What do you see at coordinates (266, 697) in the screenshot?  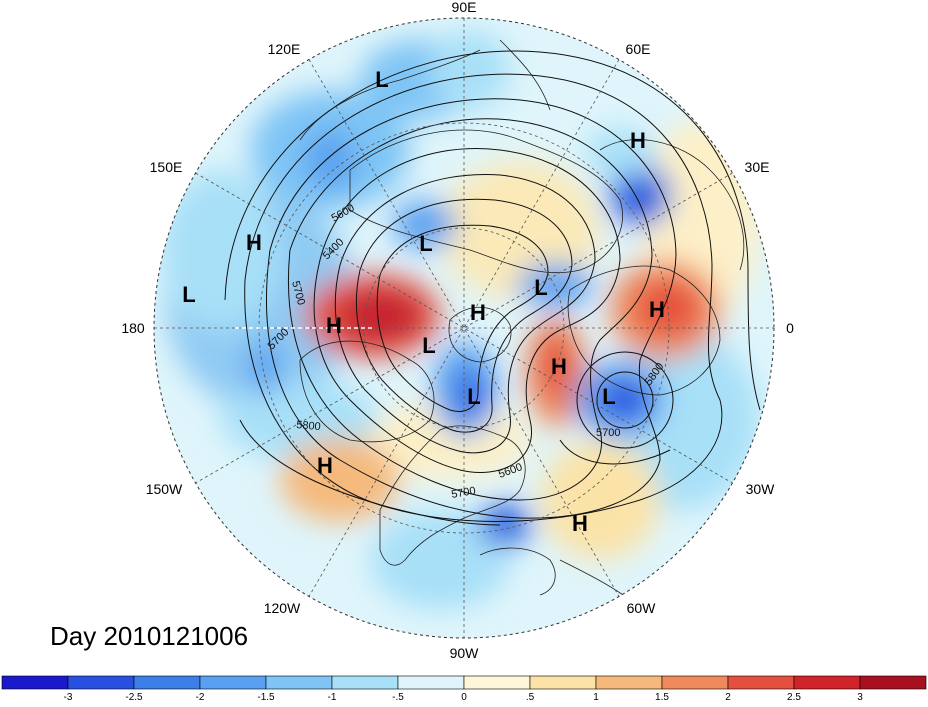 I see `colorbar-tick-label: -1.5` at bounding box center [266, 697].